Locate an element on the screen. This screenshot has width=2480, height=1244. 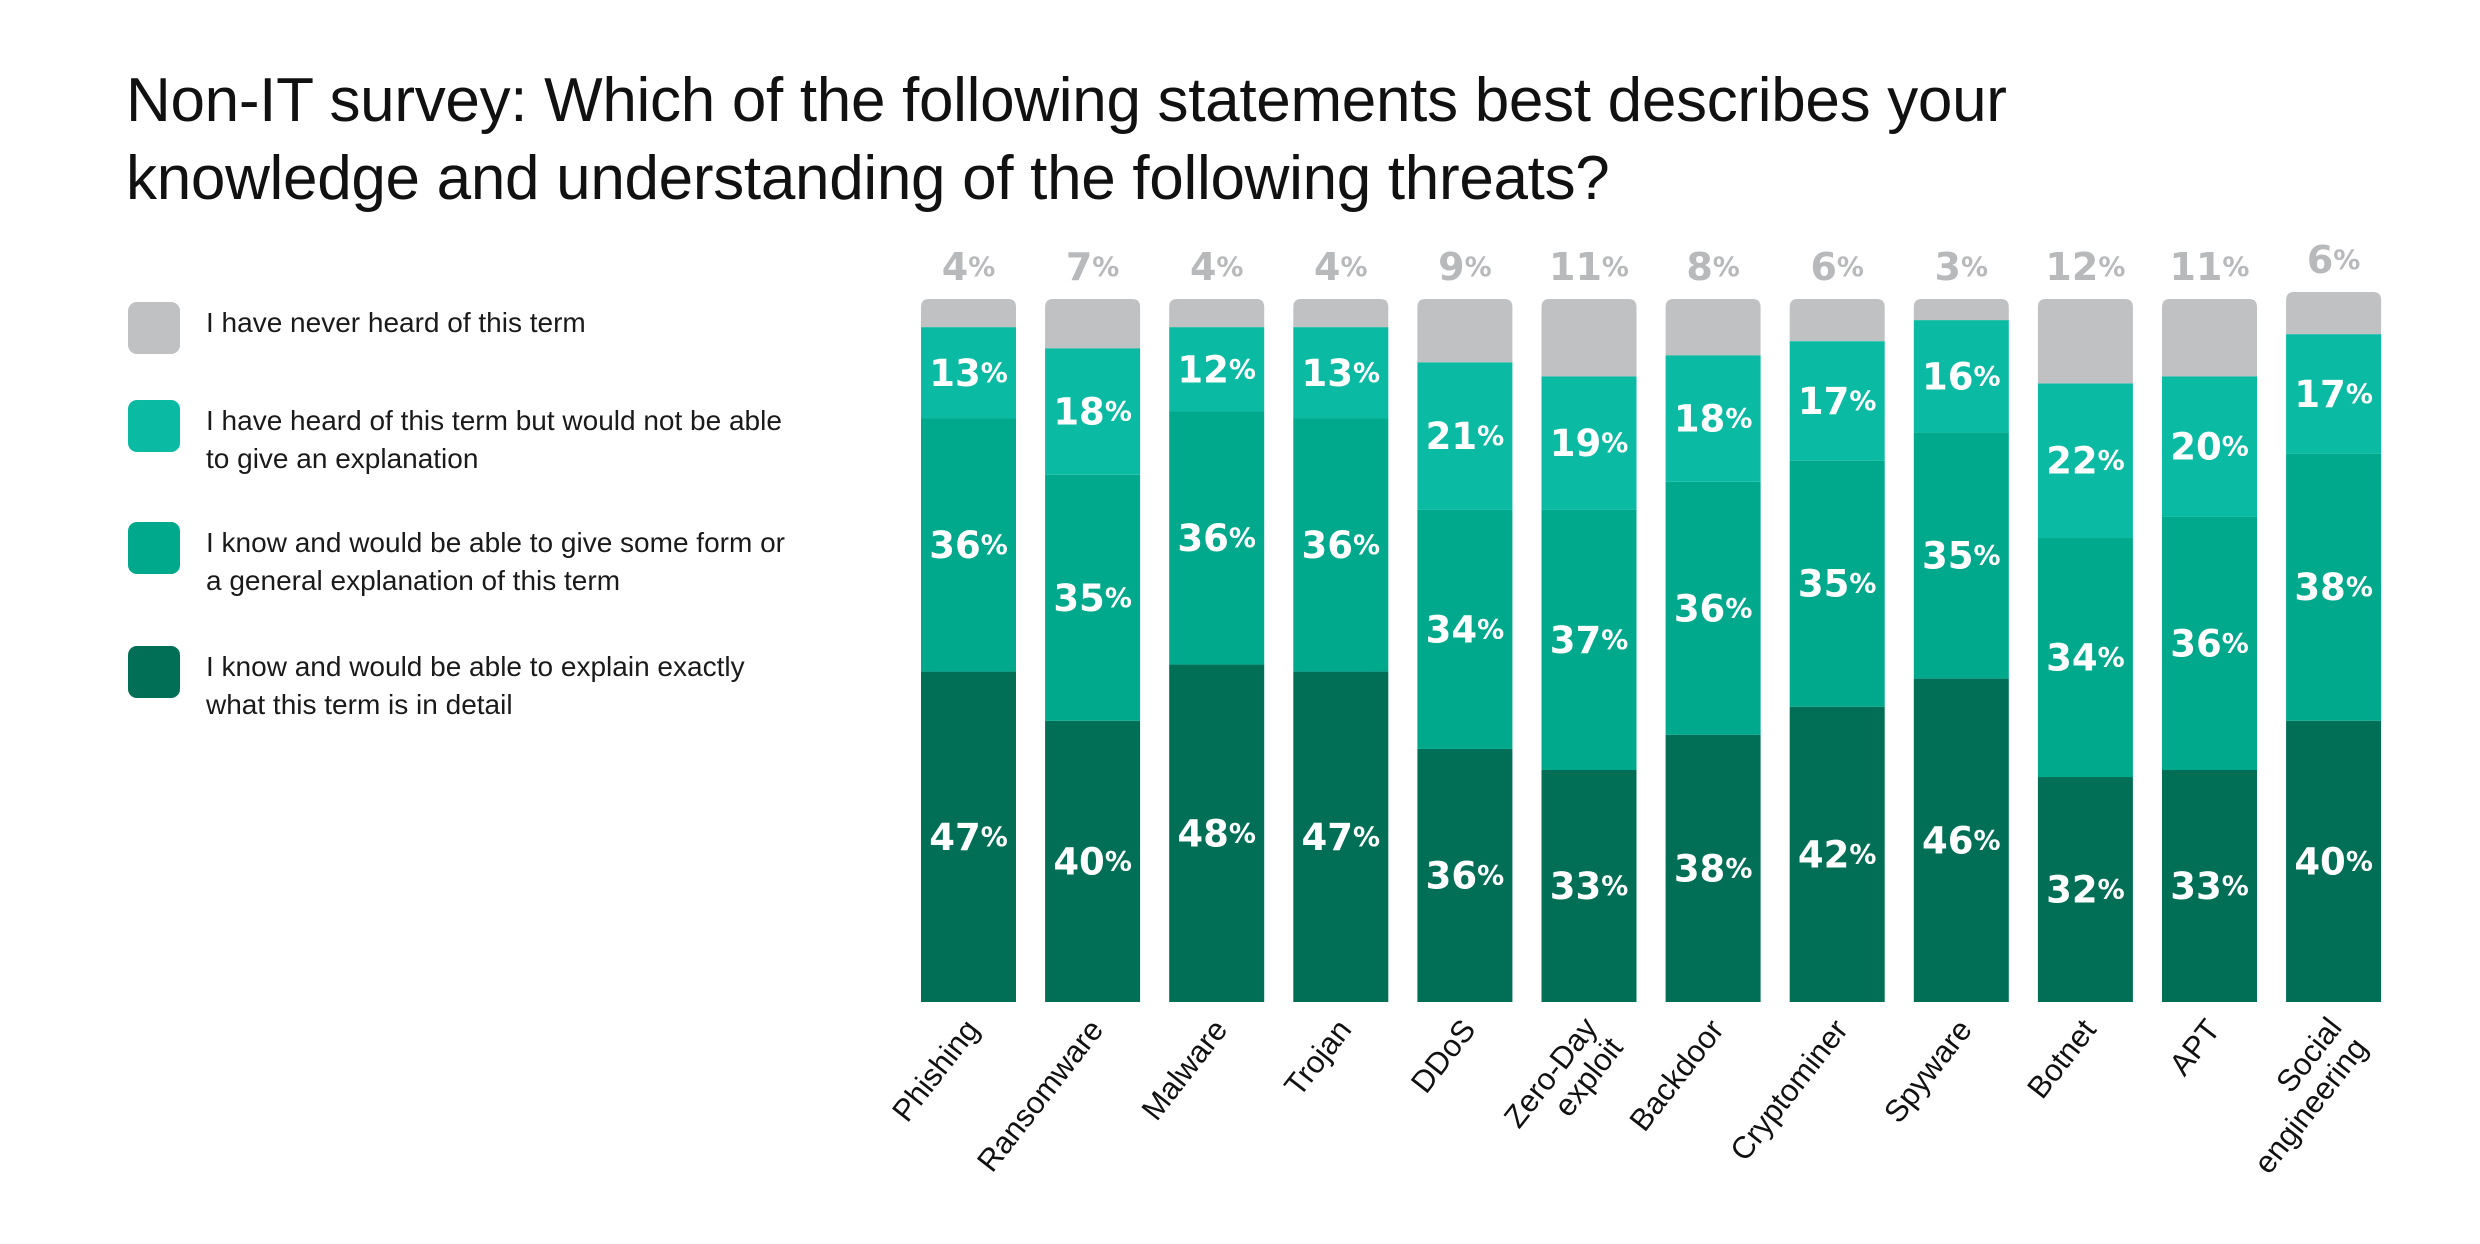
bar-segment-apt-heard is located at coordinates (2209, 446).